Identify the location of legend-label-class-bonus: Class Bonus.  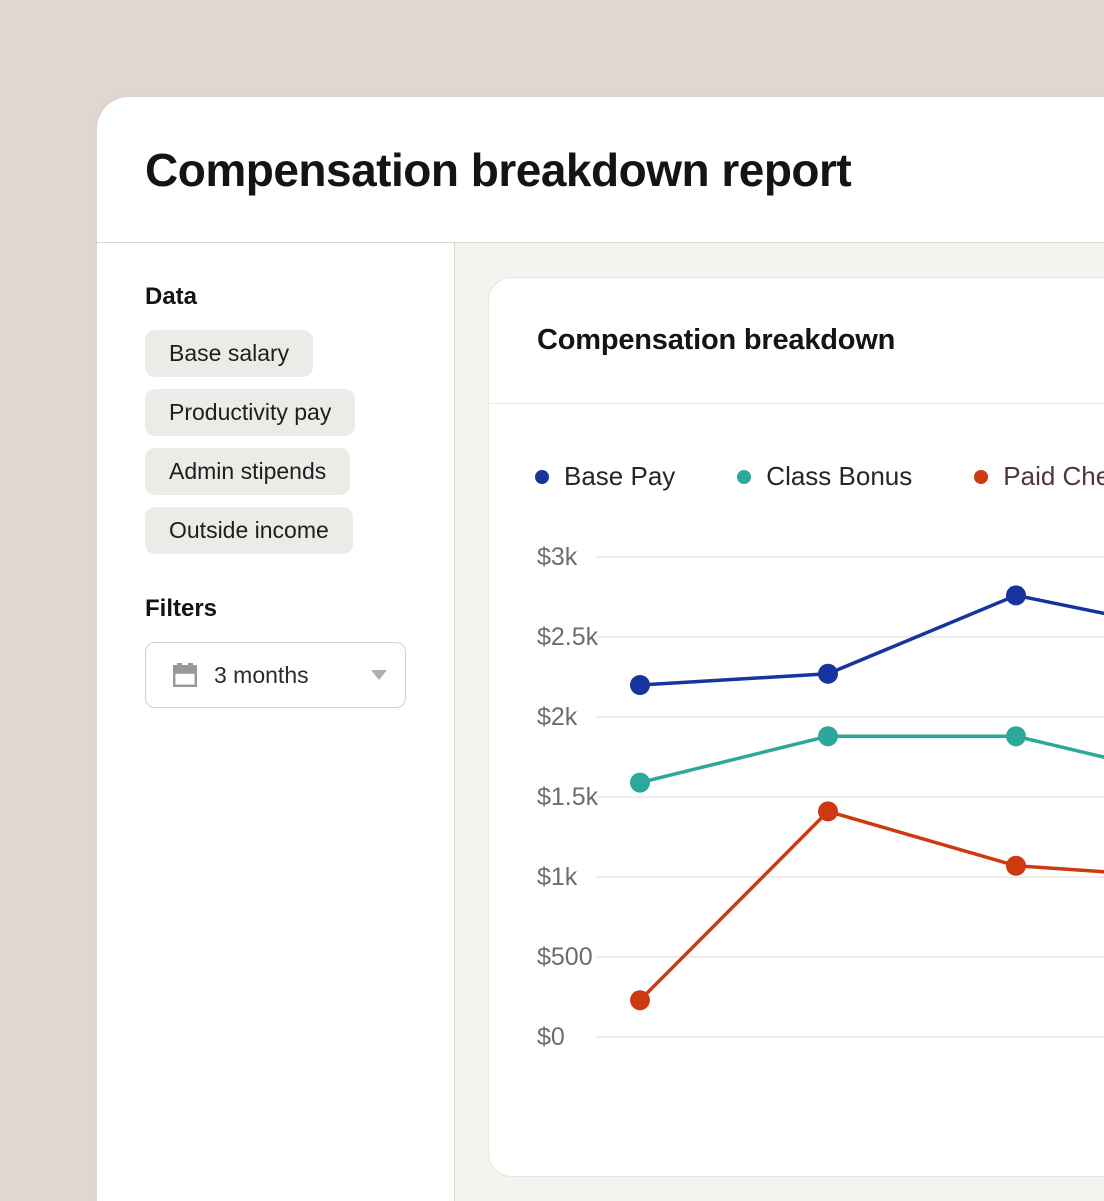
(839, 476).